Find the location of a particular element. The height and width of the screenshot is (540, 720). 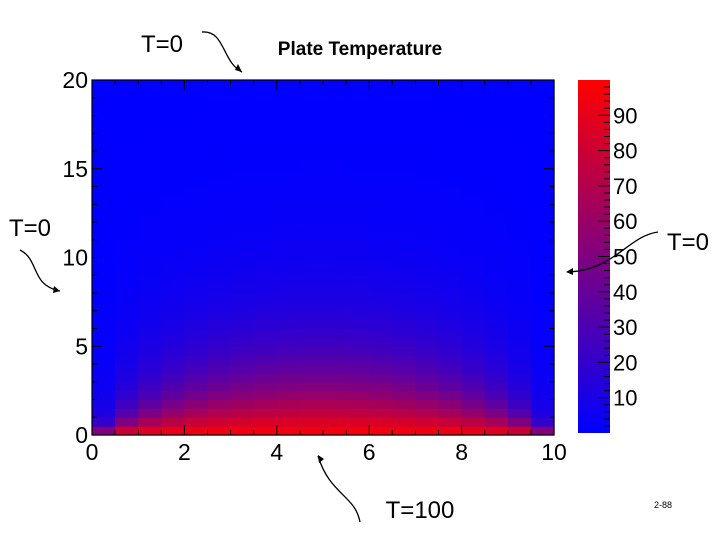

x-tick-label: 4 is located at coordinates (276, 452).